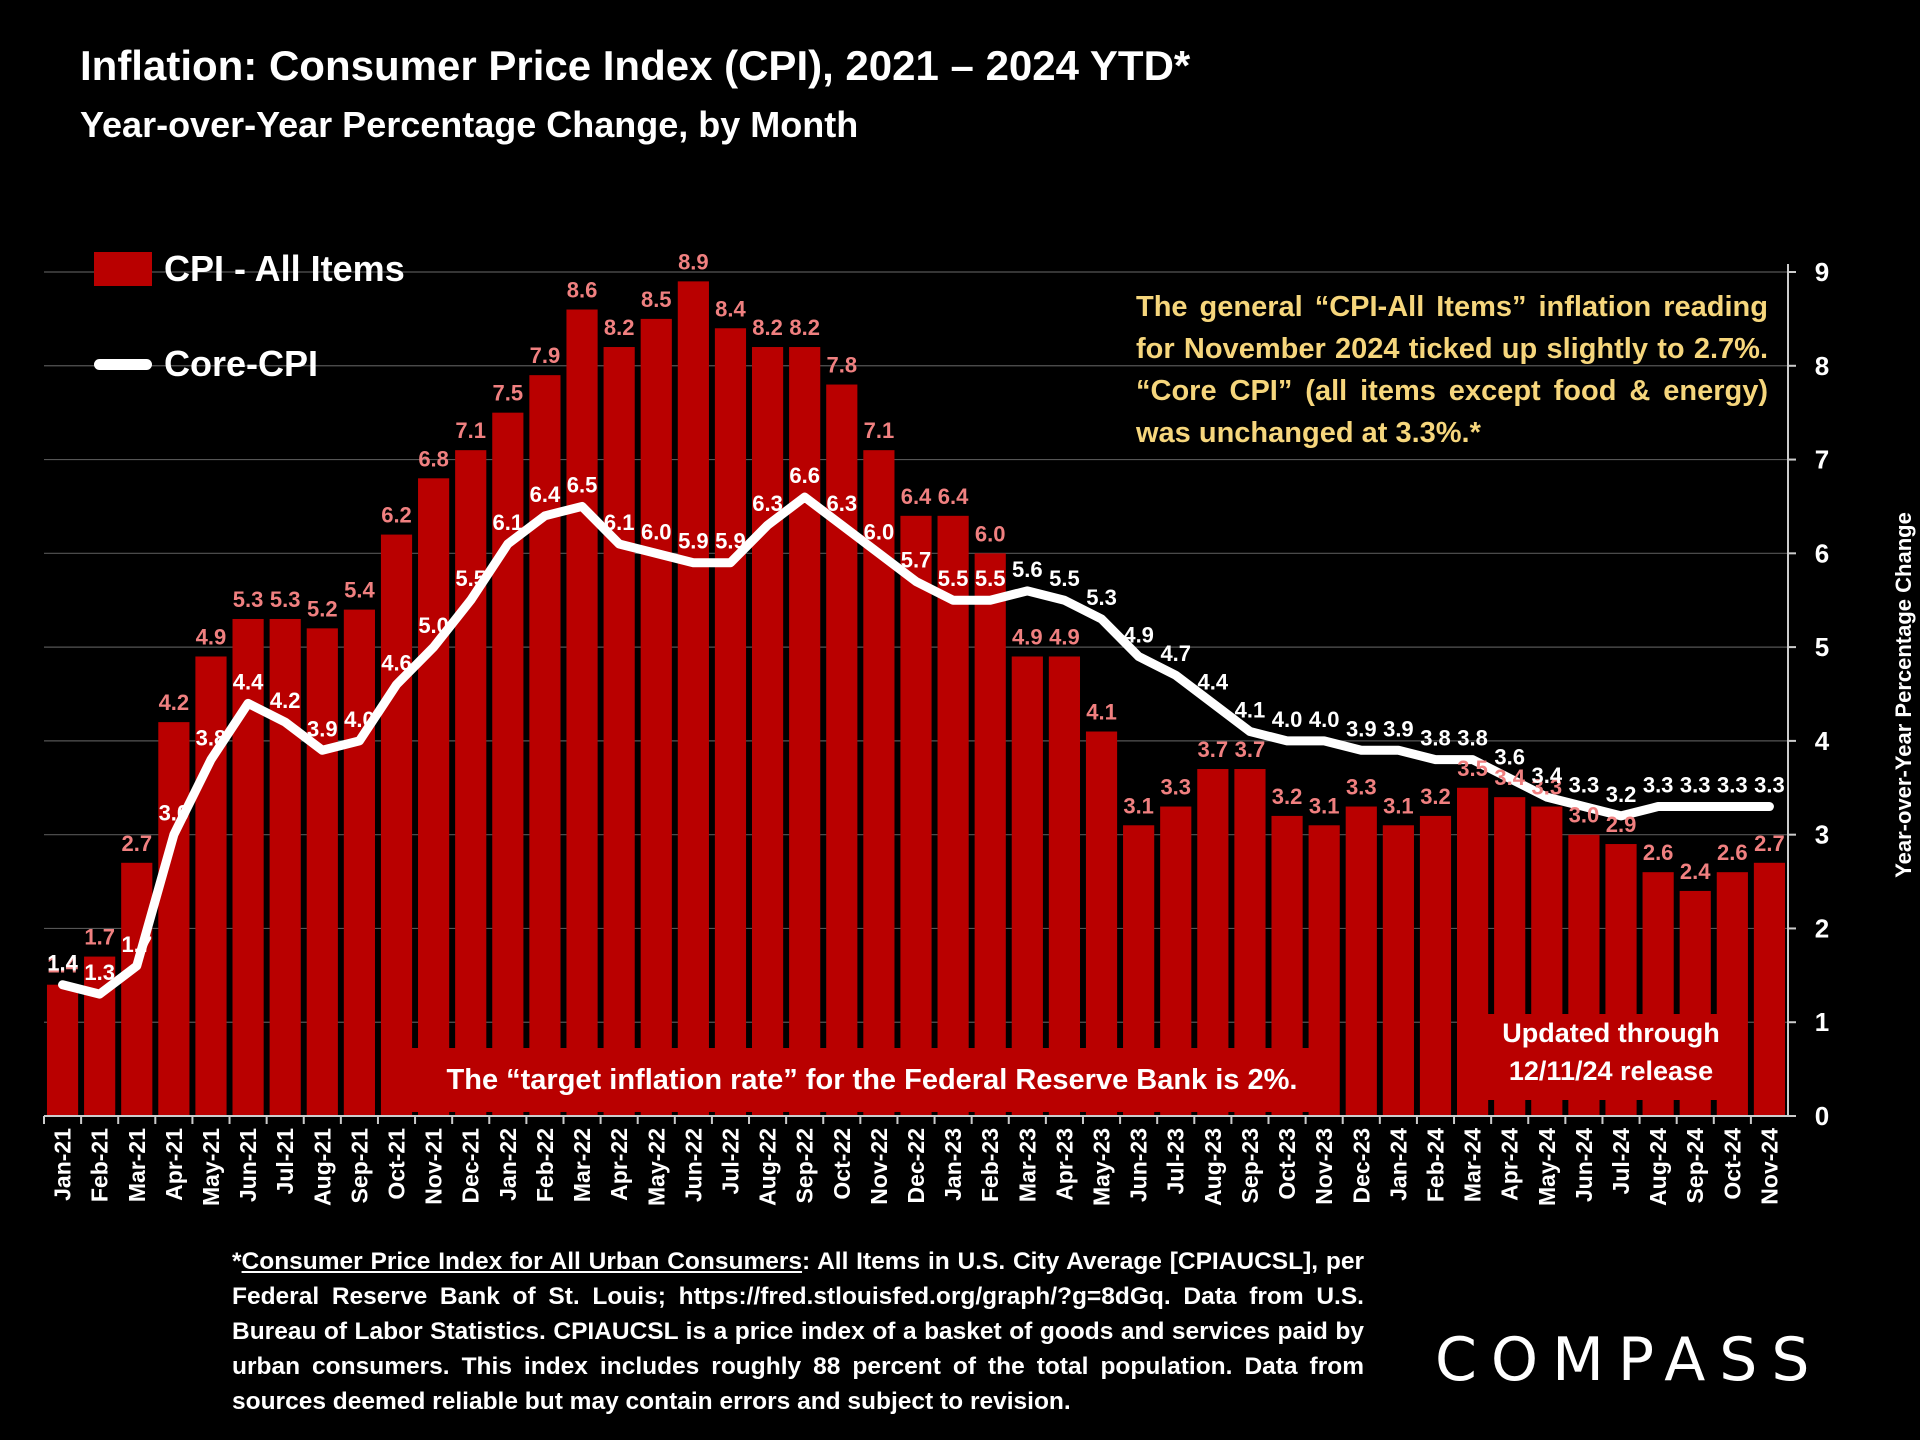 The image size is (1920, 1440). Describe the element at coordinates (1822, 741) in the screenshot. I see `y-tick-label: 4` at that location.